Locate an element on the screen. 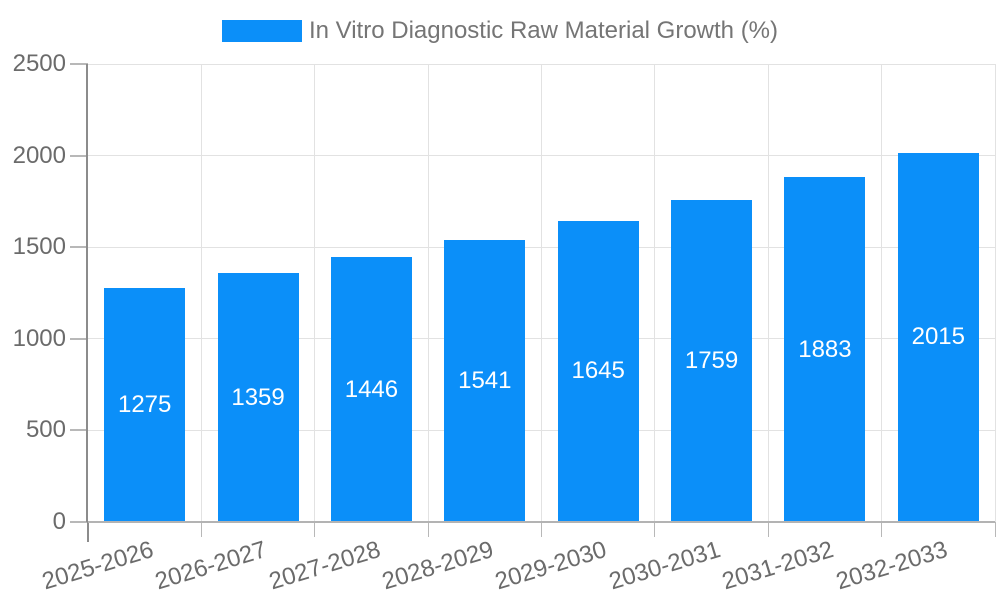  y-axis-label: 2000 is located at coordinates (39, 155).